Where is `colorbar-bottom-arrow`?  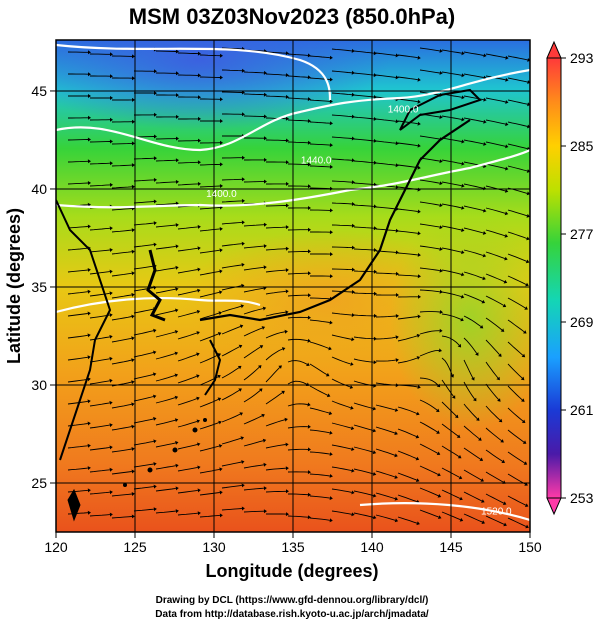
colorbar-bottom-arrow is located at coordinates (554, 506).